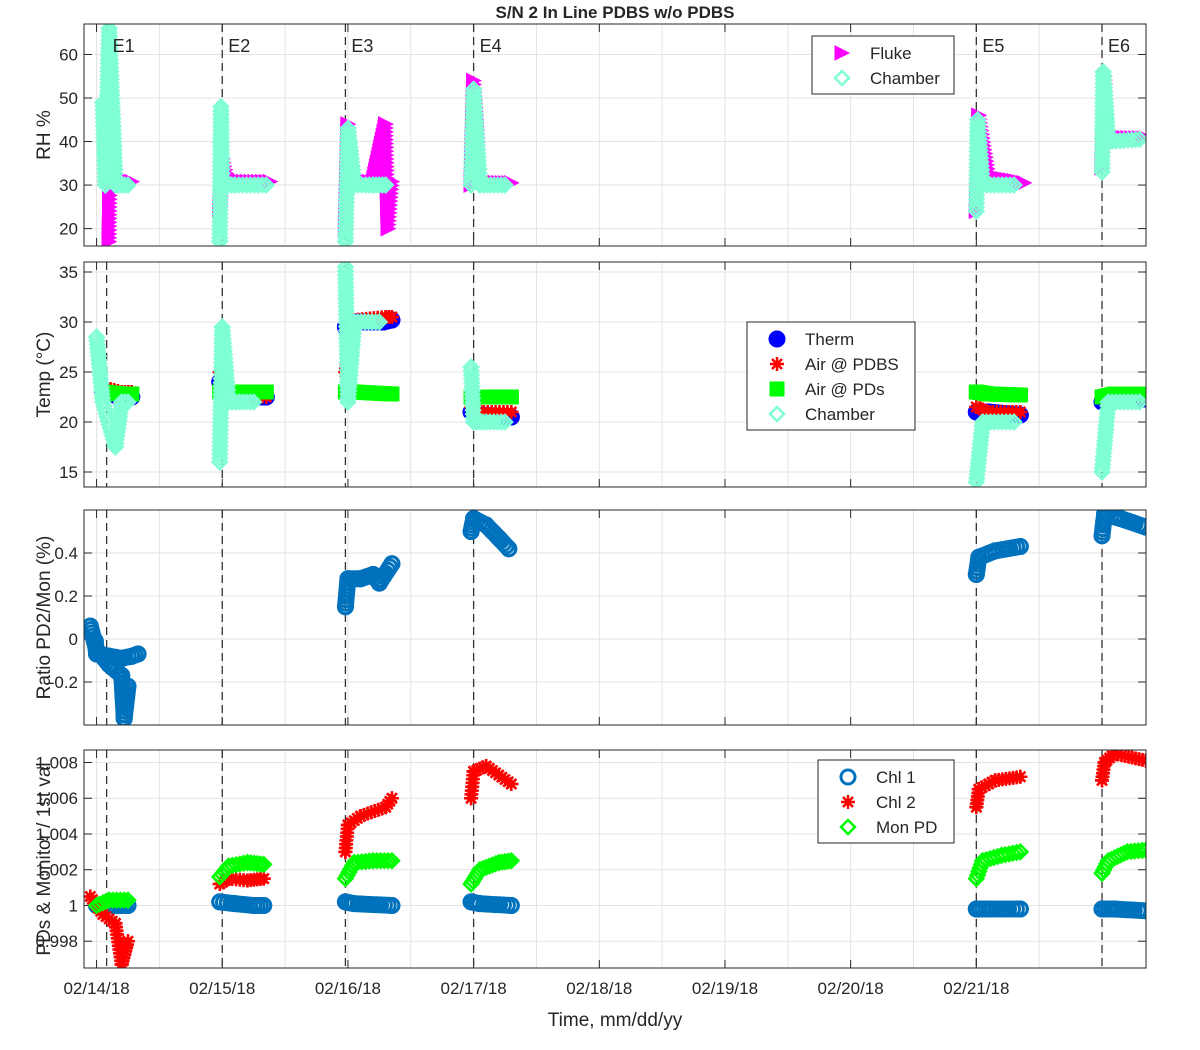 The height and width of the screenshot is (1050, 1200). I want to click on y-tick-label: 1.008, so click(56, 763).